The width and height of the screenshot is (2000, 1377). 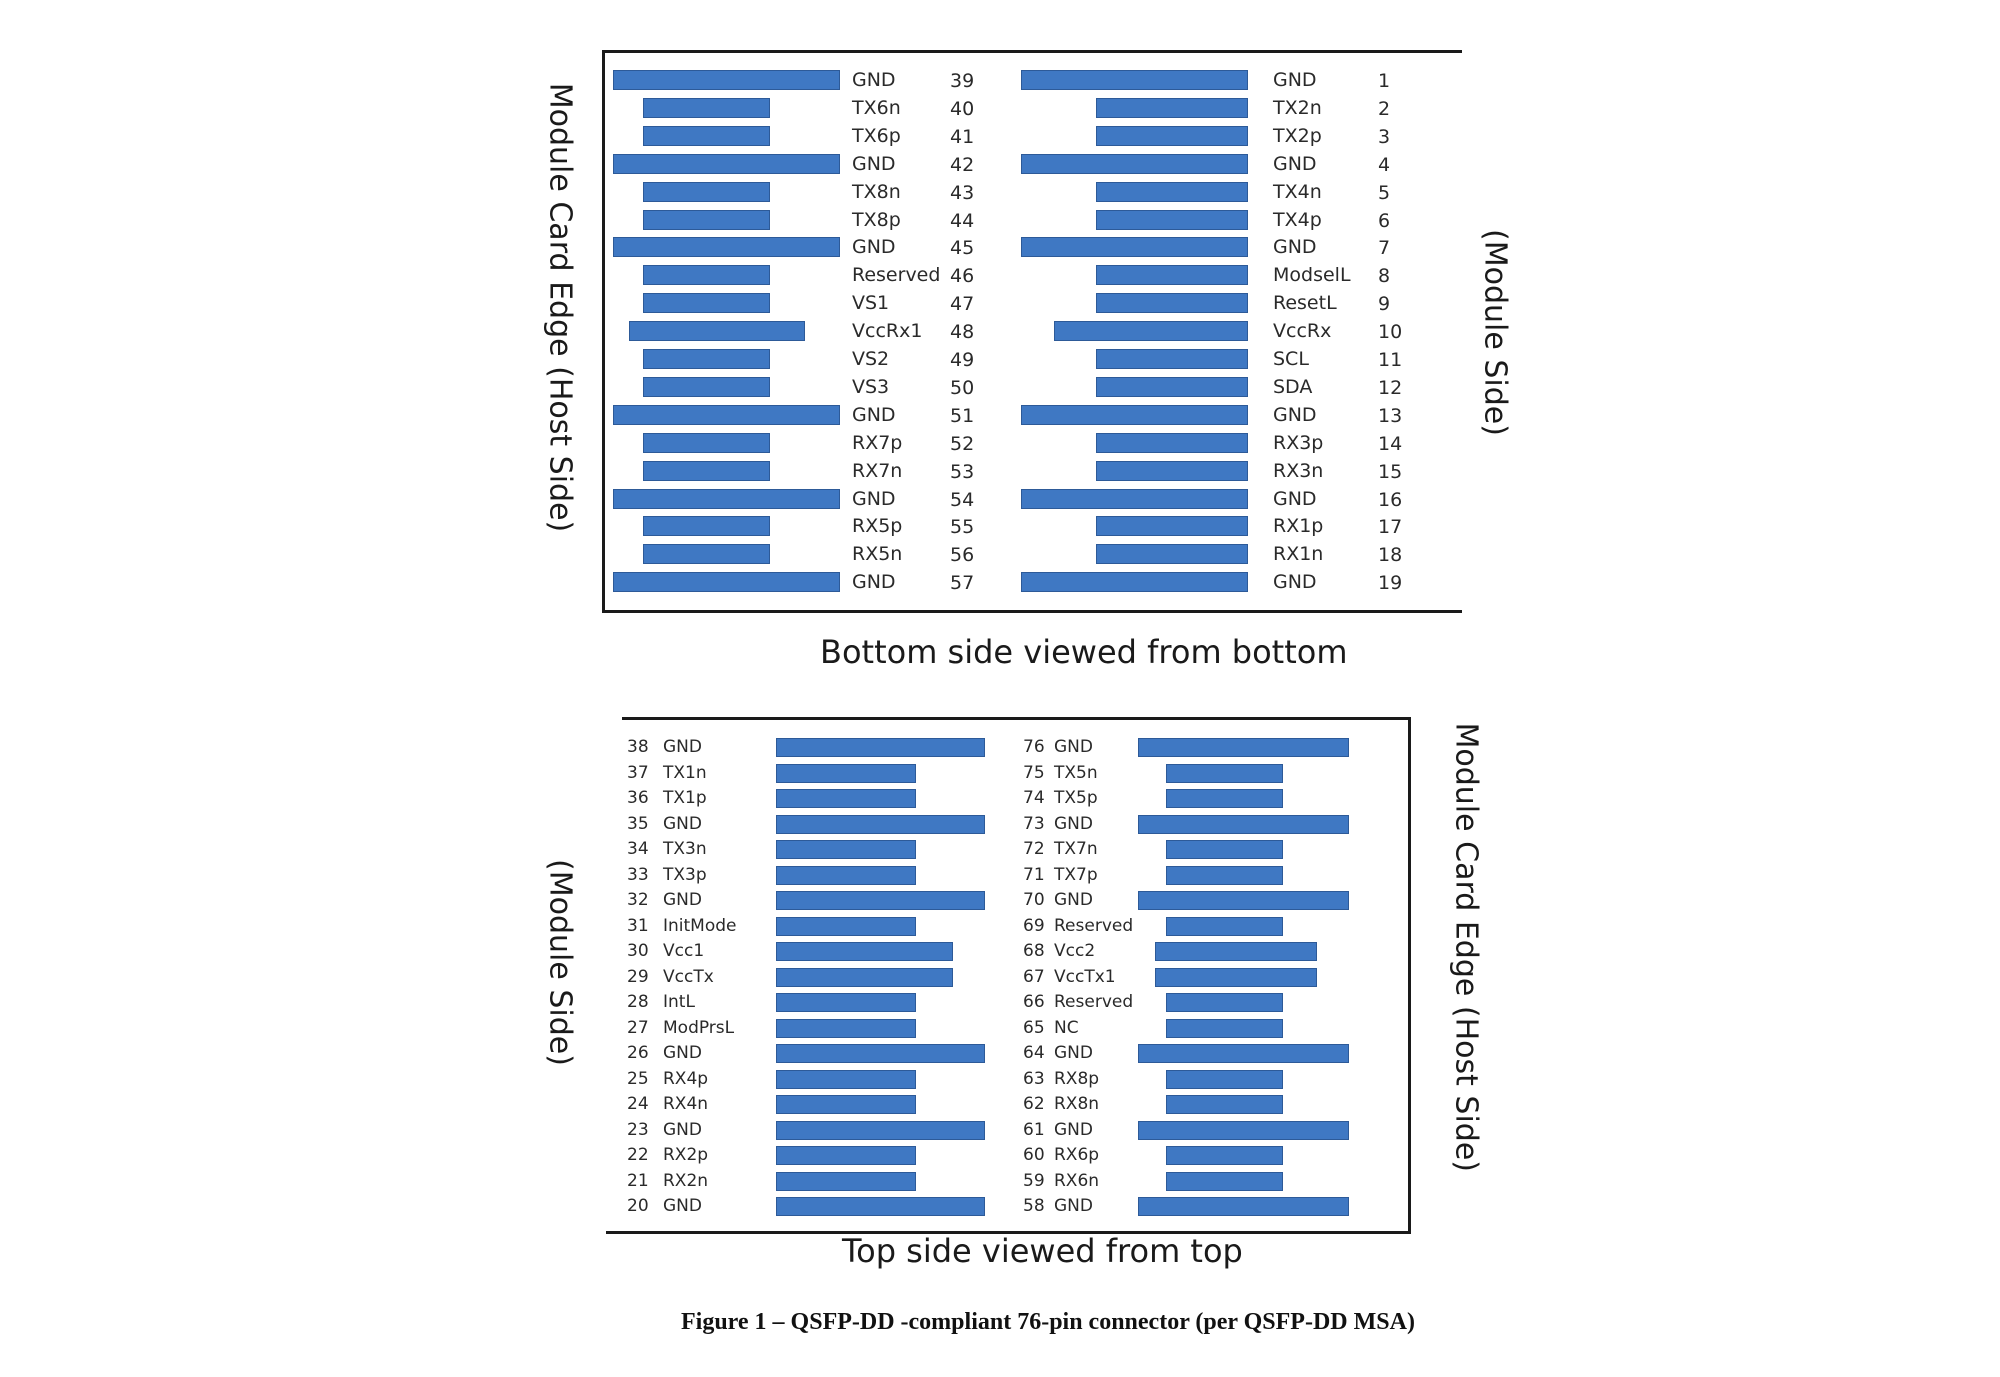 I want to click on pin-number-37: 37, so click(x=638, y=772).